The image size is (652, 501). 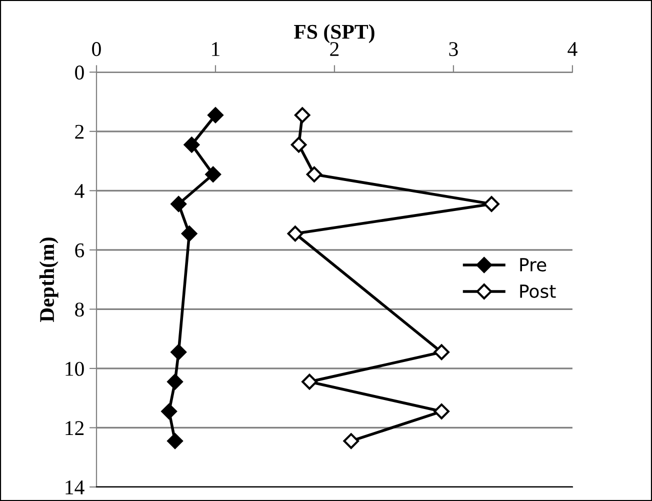 I want to click on y-tick-label: 14, so click(x=75, y=487).